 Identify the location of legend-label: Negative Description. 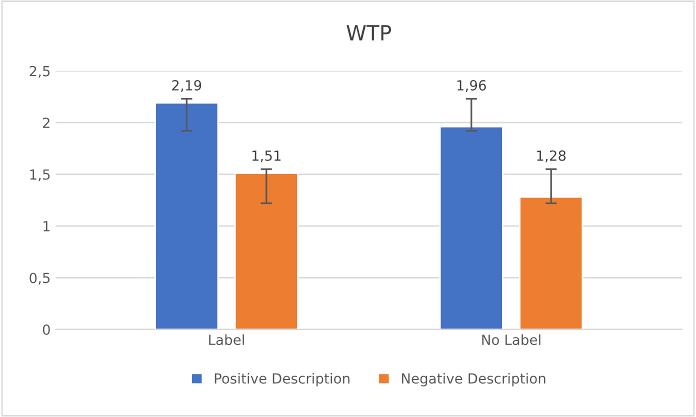
(474, 379).